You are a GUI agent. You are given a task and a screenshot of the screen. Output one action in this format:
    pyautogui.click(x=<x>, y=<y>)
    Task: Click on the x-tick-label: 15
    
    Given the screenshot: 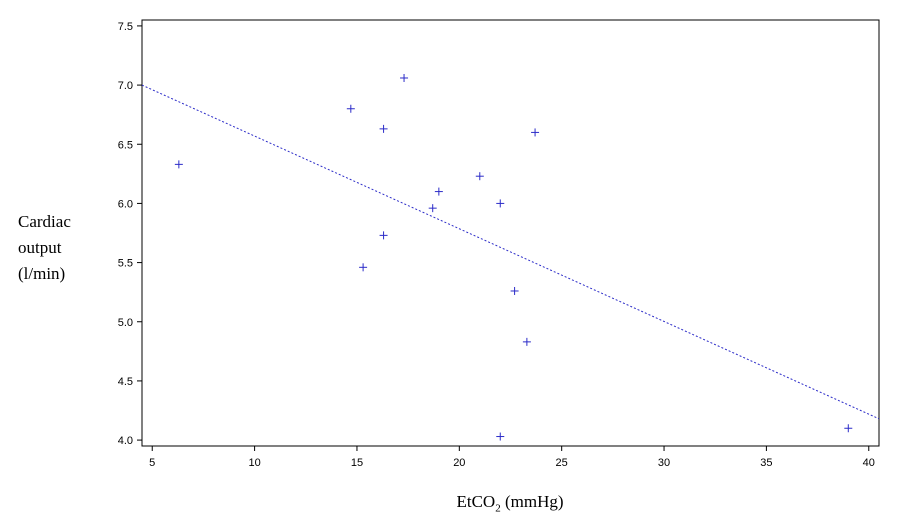 What is the action you would take?
    pyautogui.click(x=357, y=463)
    